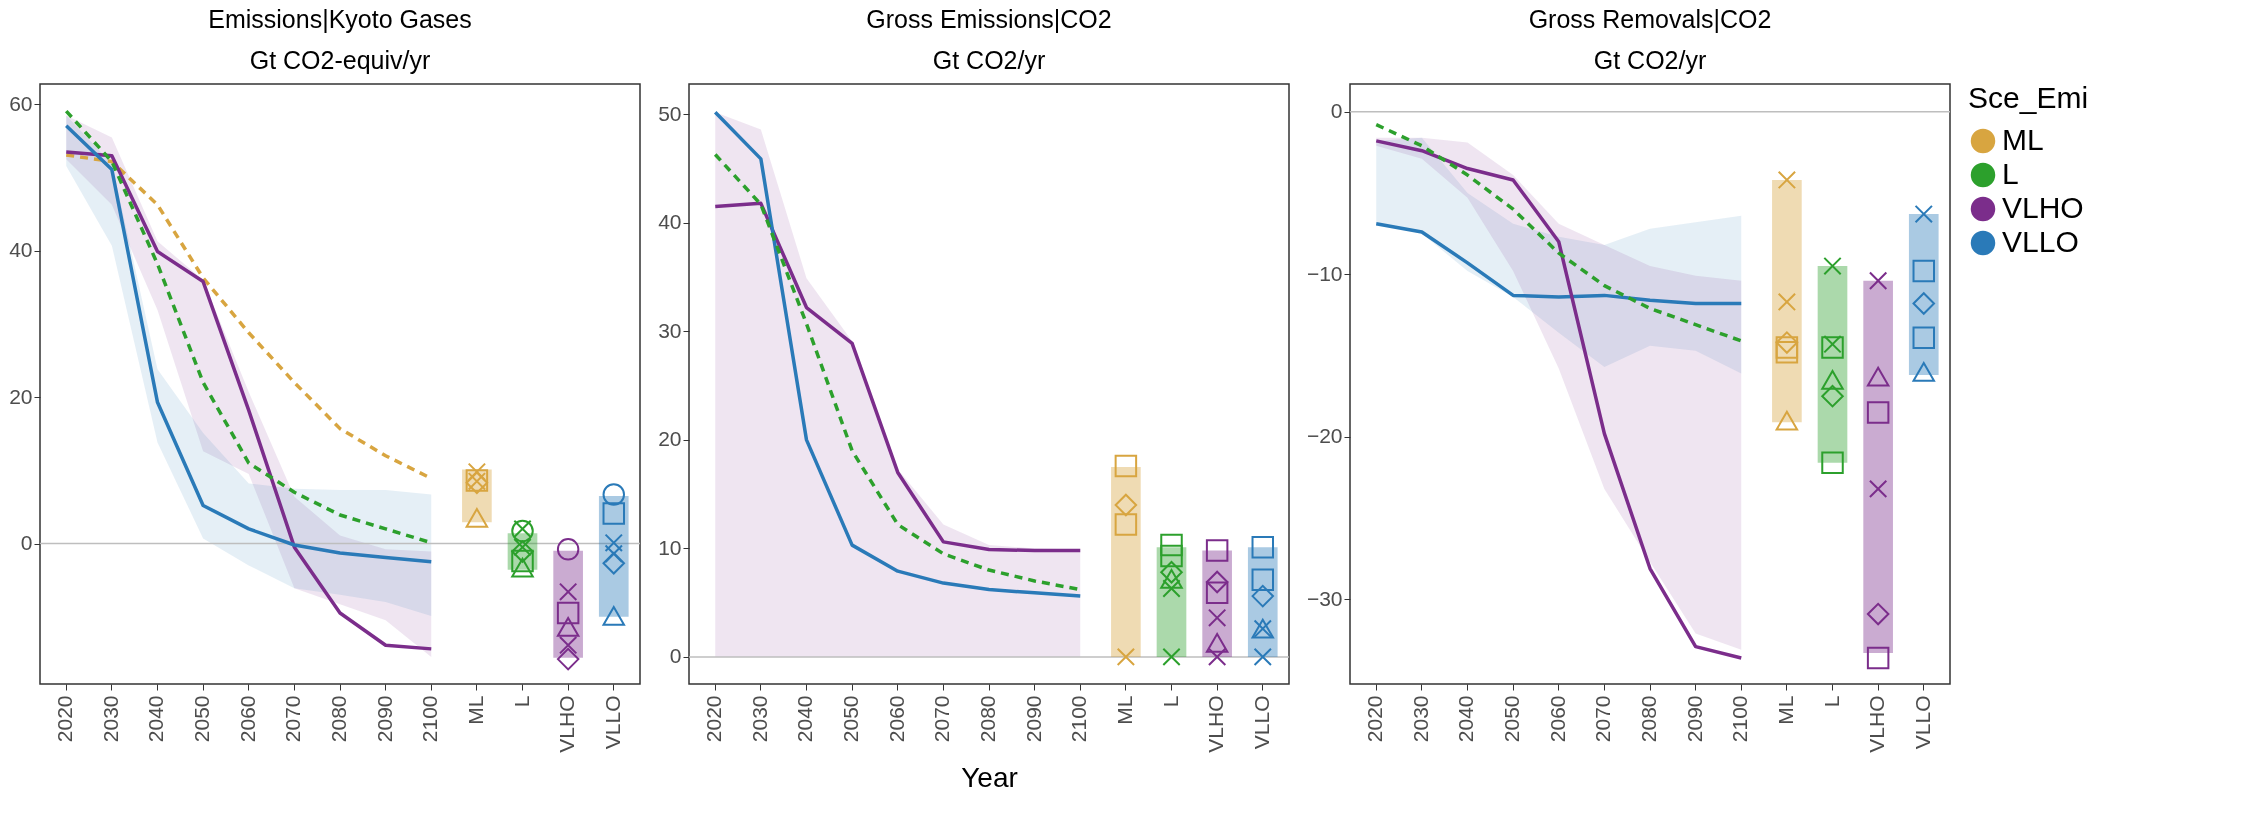 Image resolution: width=2243 pixels, height=831 pixels. What do you see at coordinates (670, 547) in the screenshot?
I see `y-tick-label: 10` at bounding box center [670, 547].